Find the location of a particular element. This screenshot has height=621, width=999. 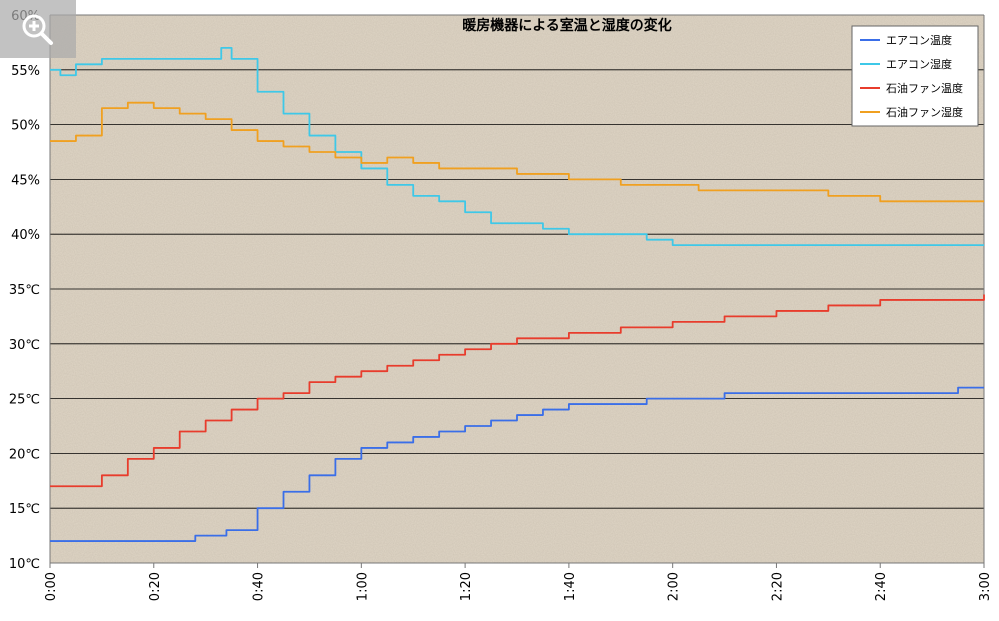

x-tick-label: 1:20 is located at coordinates (466, 586).